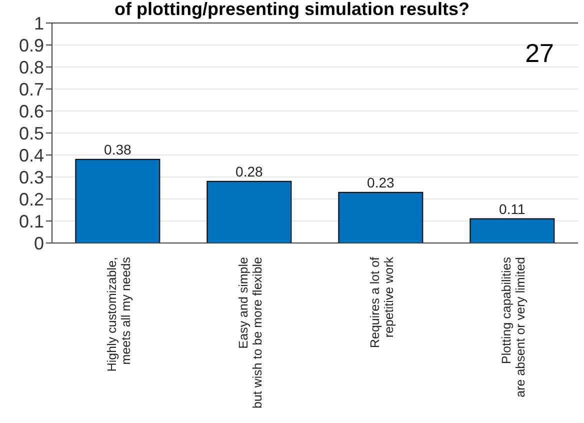 The height and width of the screenshot is (423, 584). I want to click on y-tick-label: 0, so click(39, 243).